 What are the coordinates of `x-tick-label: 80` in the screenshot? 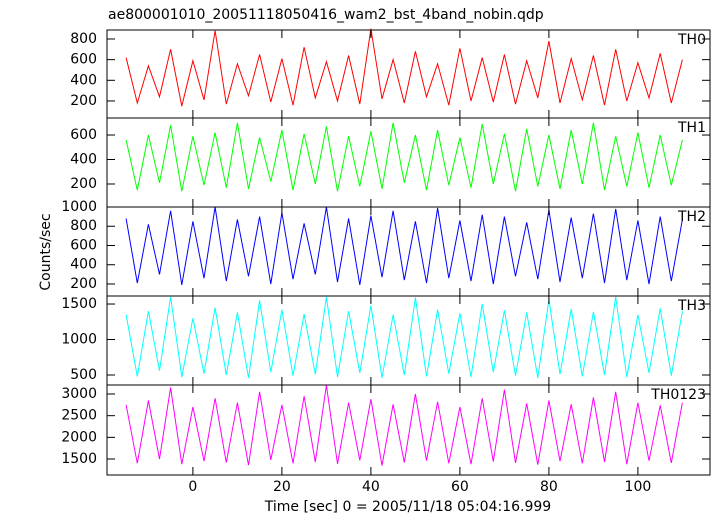 It's located at (549, 487).